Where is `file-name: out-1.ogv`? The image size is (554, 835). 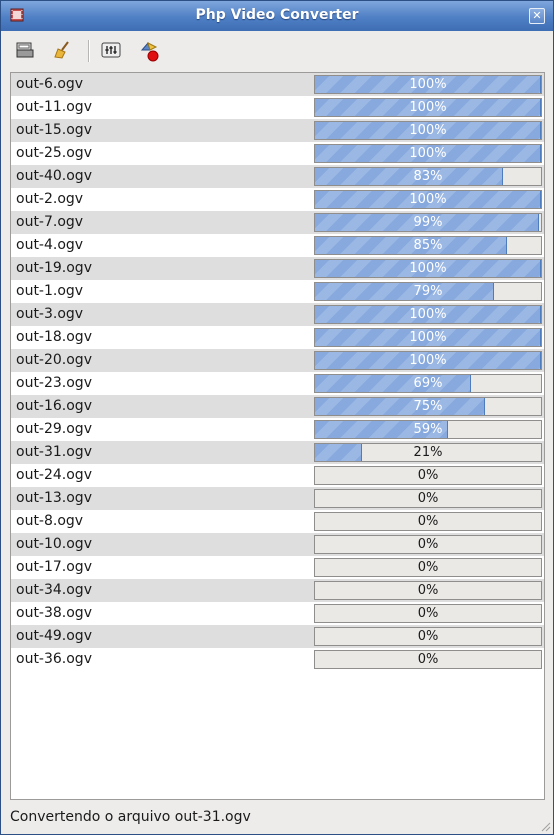 file-name: out-1.ogv is located at coordinates (50, 291).